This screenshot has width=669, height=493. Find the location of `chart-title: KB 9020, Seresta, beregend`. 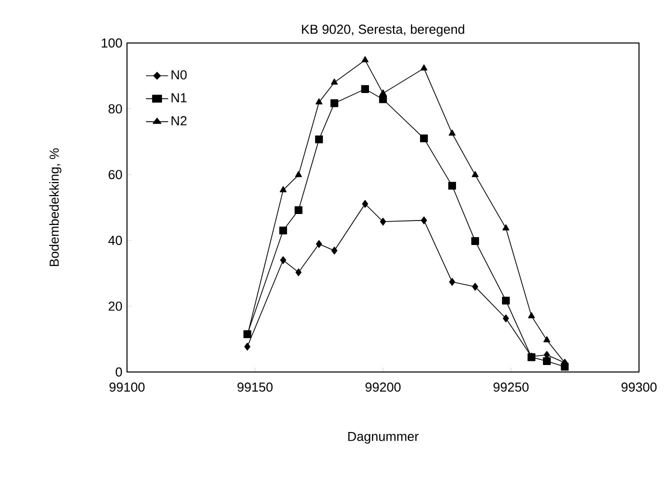

chart-title: KB 9020, Seresta, beregend is located at coordinates (383, 30).